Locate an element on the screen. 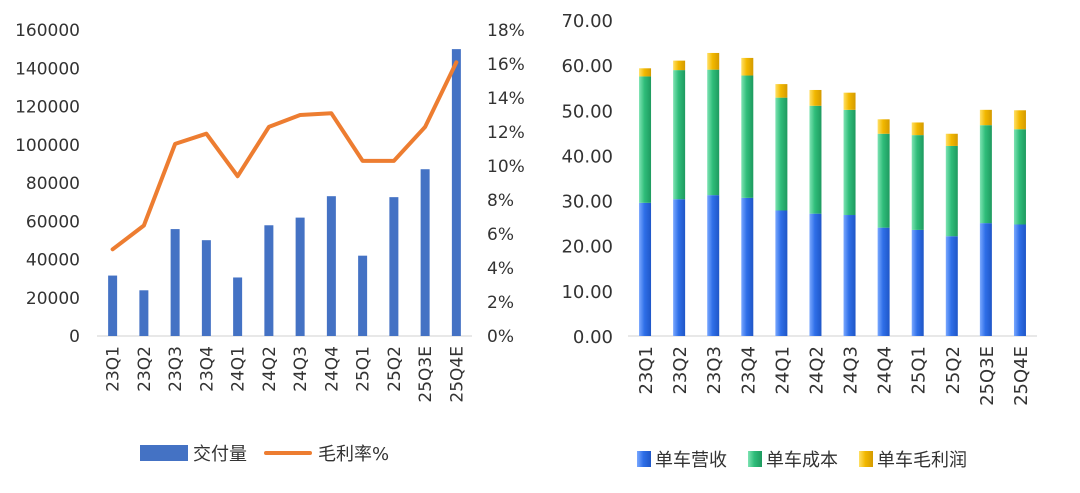 The image size is (1080, 493). y-right-tick-label: 10% is located at coordinates (506, 167).